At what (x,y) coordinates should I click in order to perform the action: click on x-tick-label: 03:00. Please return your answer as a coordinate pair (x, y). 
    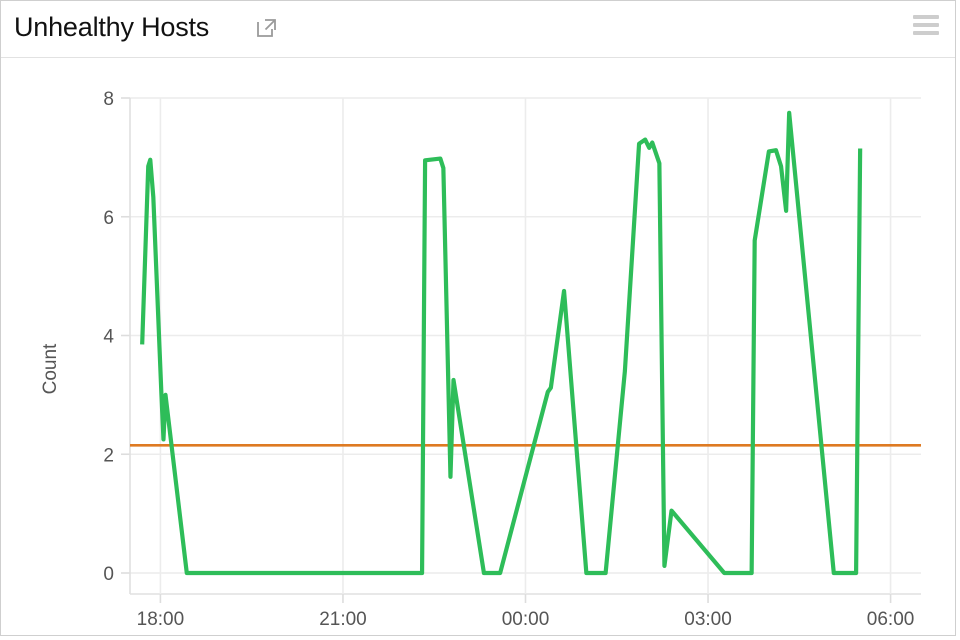
    Looking at the image, I should click on (708, 619).